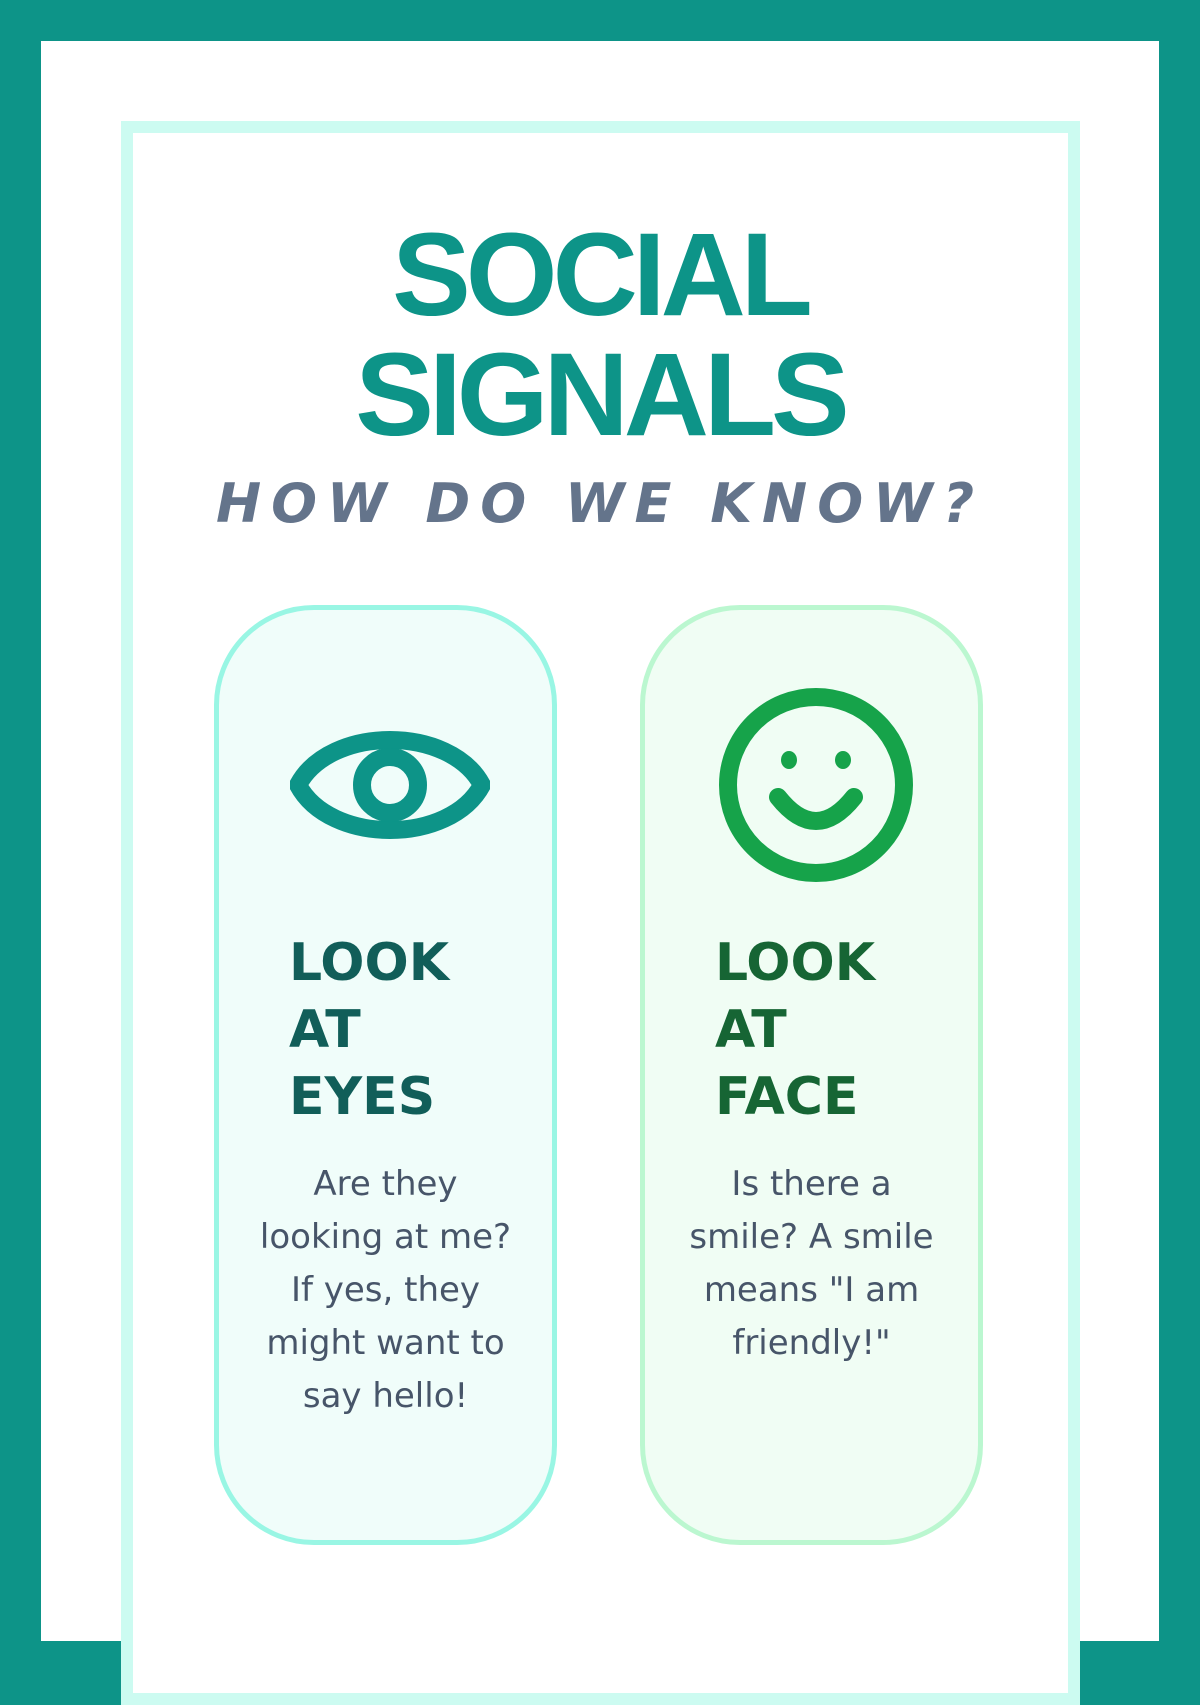 The width and height of the screenshot is (1200, 1705). What do you see at coordinates (600, 503) in the screenshot?
I see `page-subtitle: HOW DO WE KNOW?` at bounding box center [600, 503].